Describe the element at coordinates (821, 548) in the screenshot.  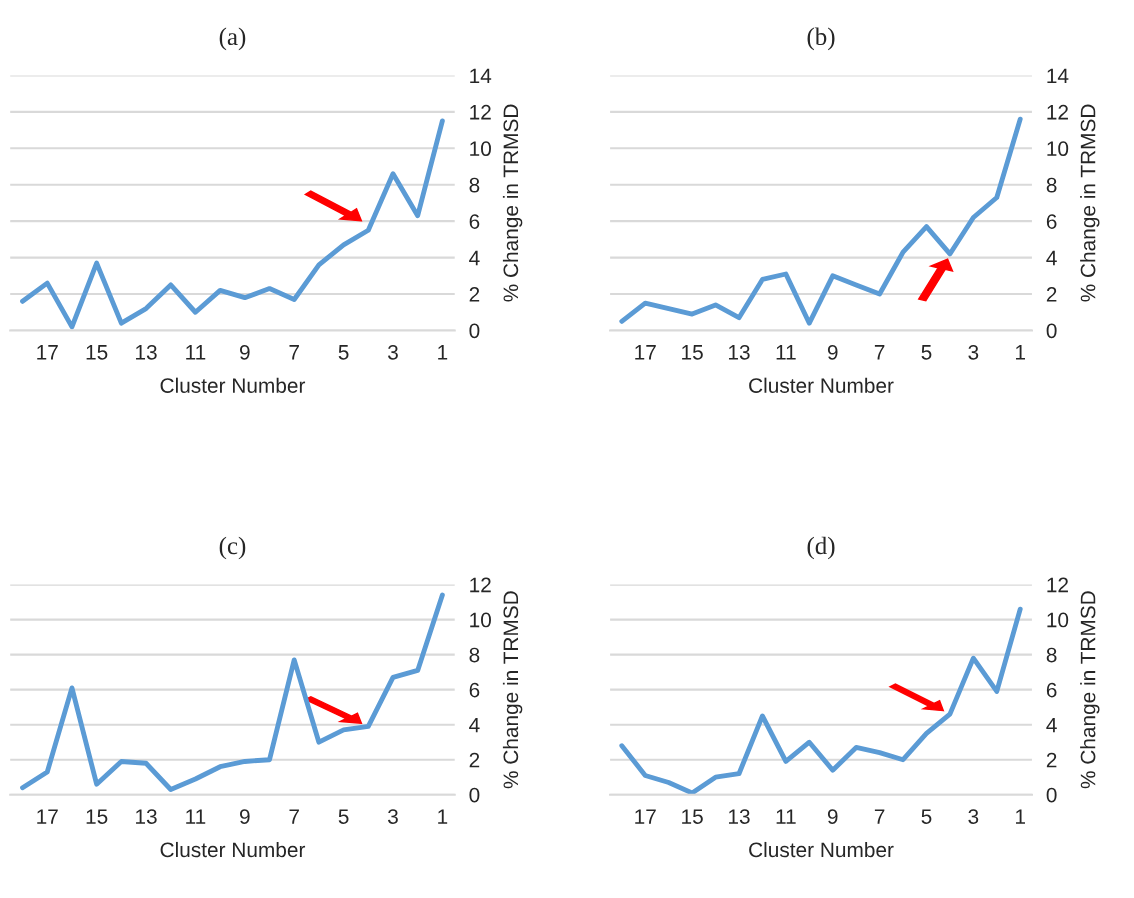
I see `chart-title: (d)` at that location.